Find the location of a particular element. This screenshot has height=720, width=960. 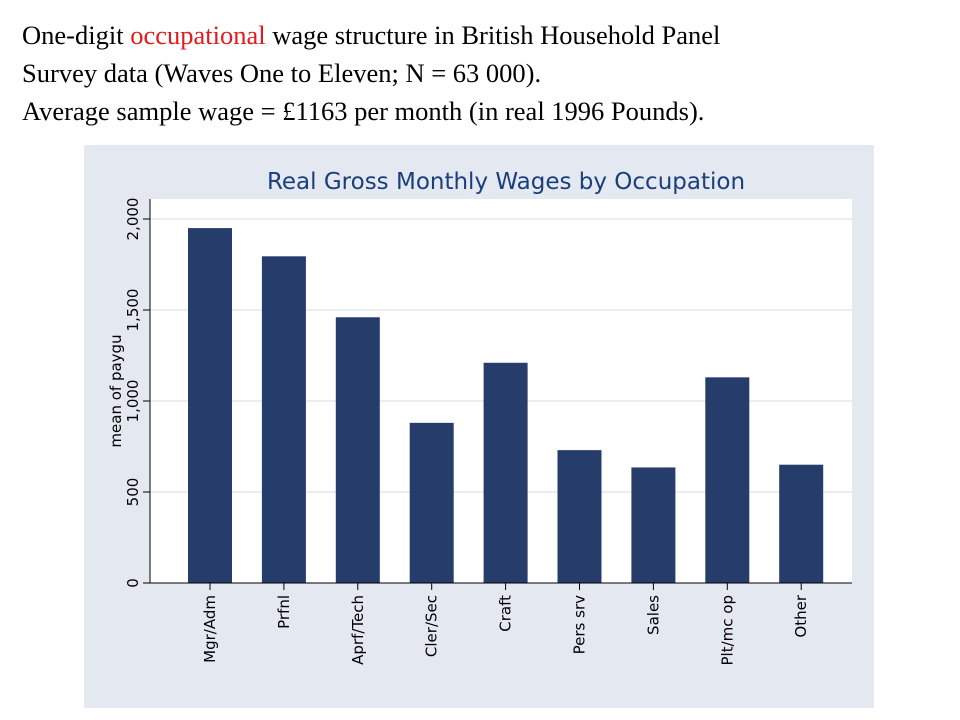

y-tick-label-1000: 1,000 is located at coordinates (133, 401).